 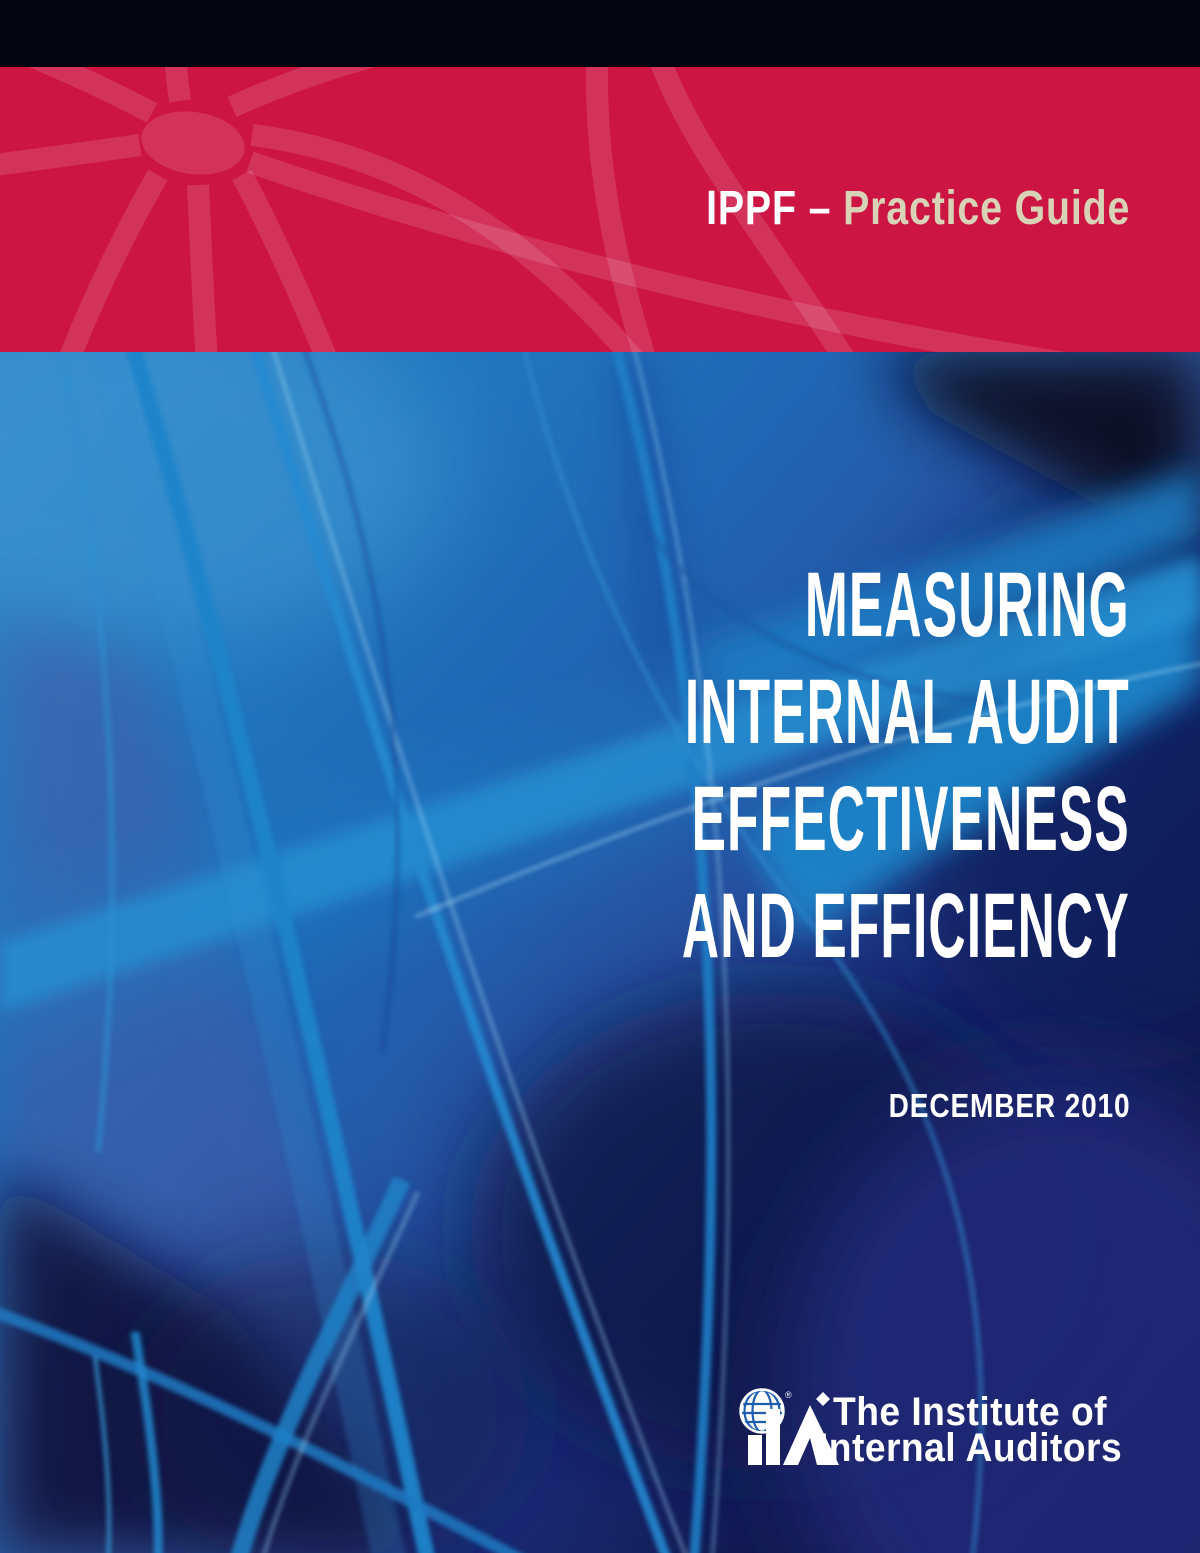 I want to click on iia-logo: ® The Institute of Internal Auditors, so click(x=945, y=1430).